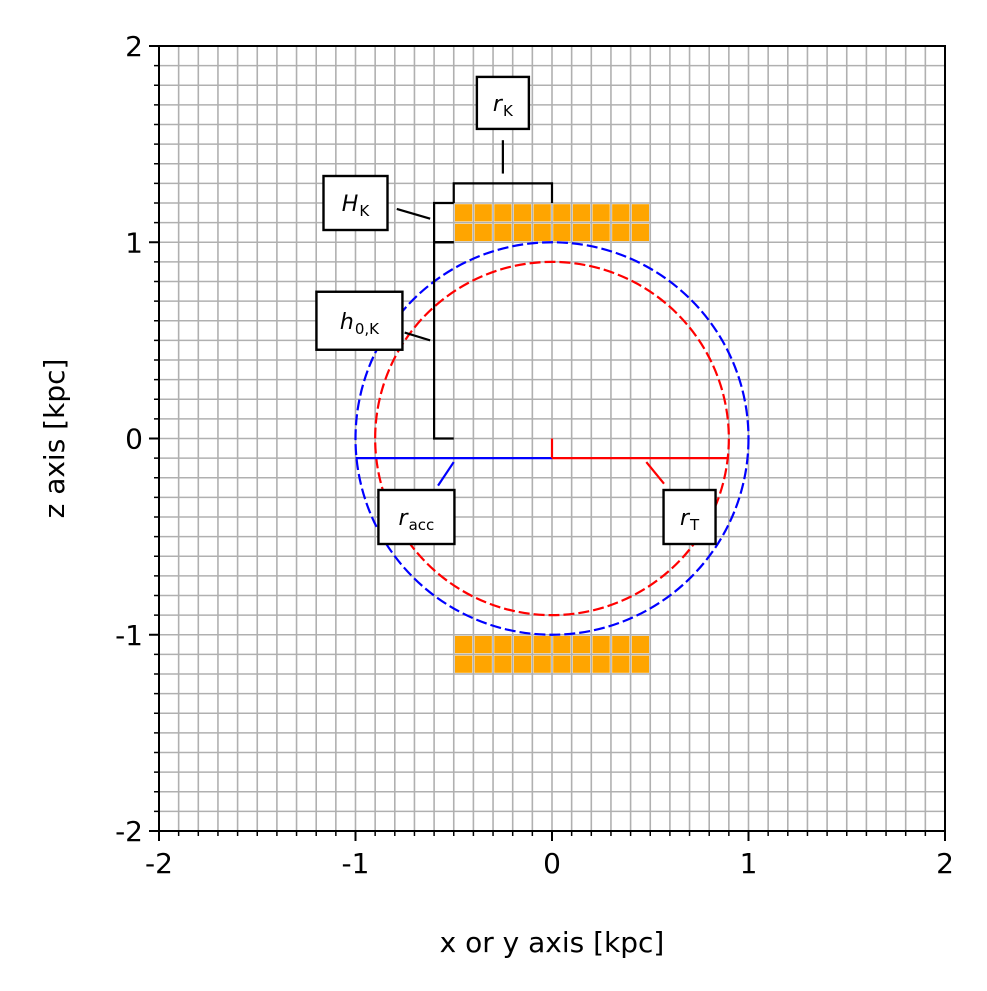 The image size is (987, 991). What do you see at coordinates (356, 206) in the screenshot?
I see `label-text: HK` at bounding box center [356, 206].